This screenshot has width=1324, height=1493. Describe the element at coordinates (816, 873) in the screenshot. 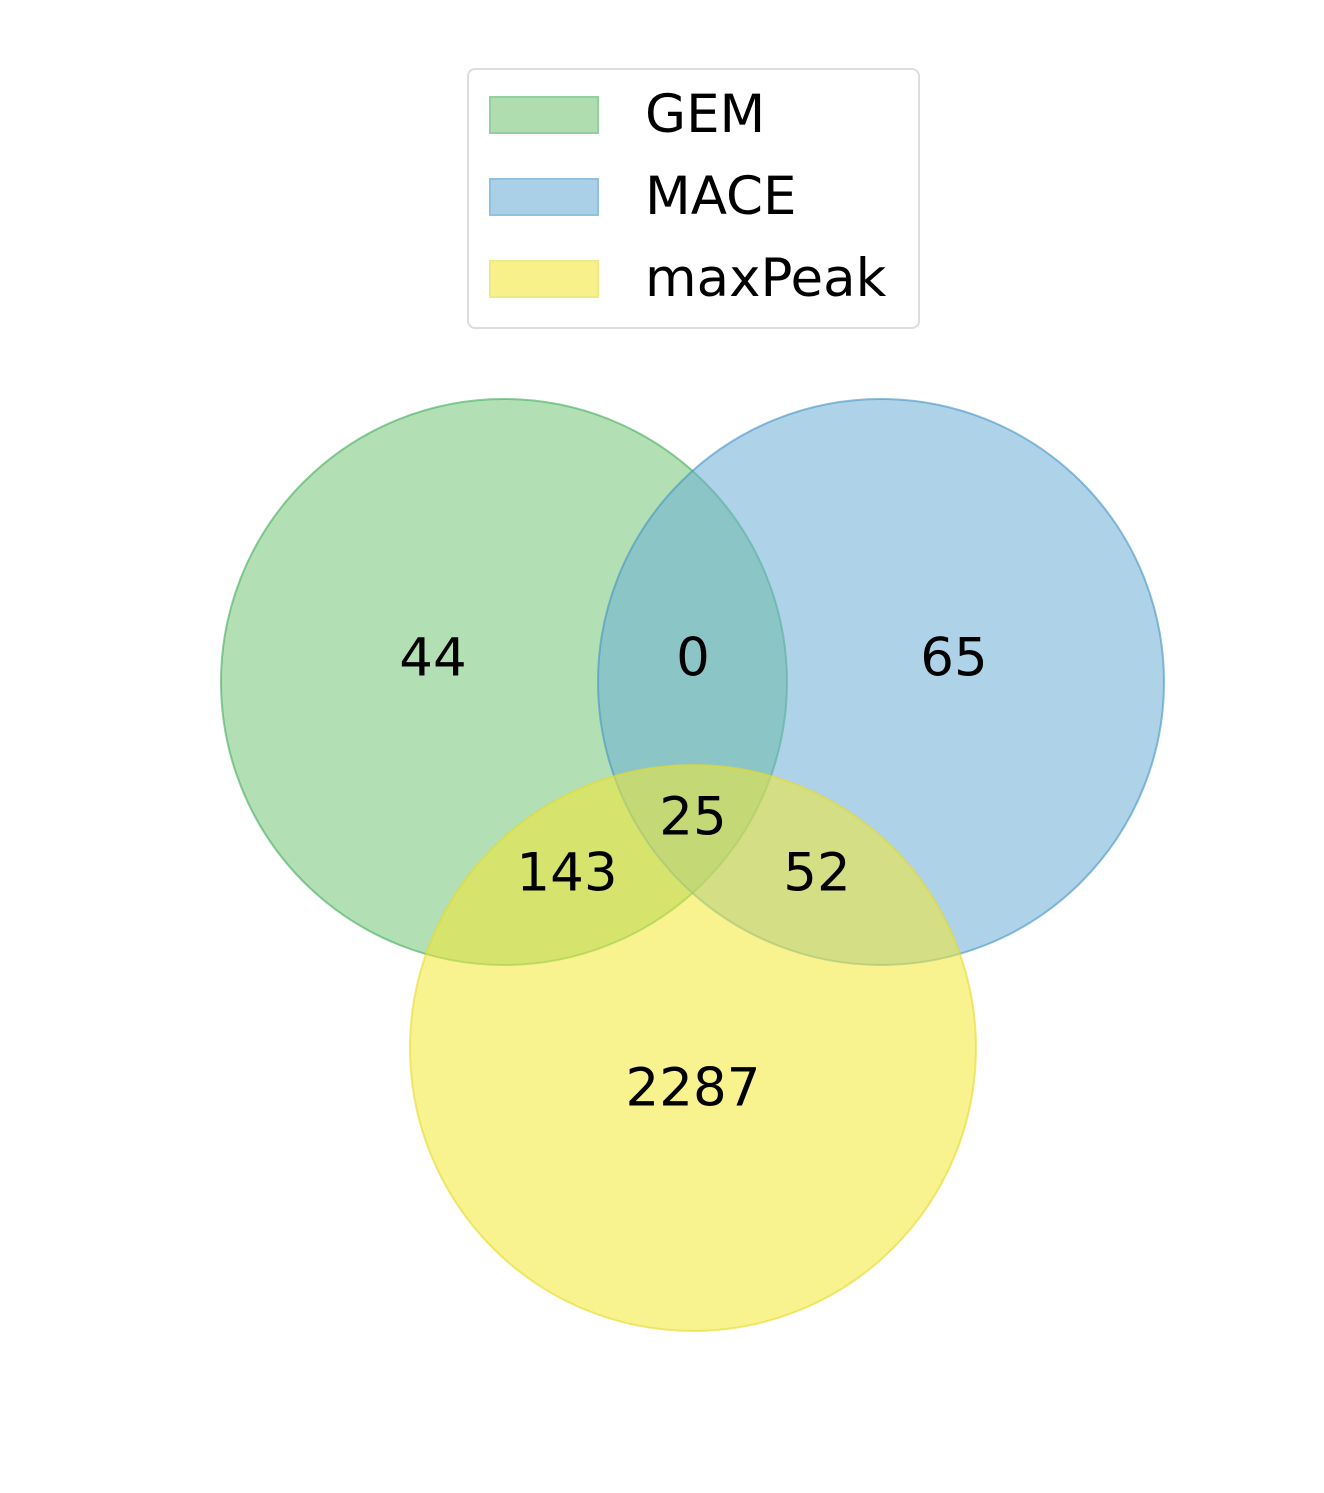

I see `region-label-mace-maxpeak: 52` at that location.